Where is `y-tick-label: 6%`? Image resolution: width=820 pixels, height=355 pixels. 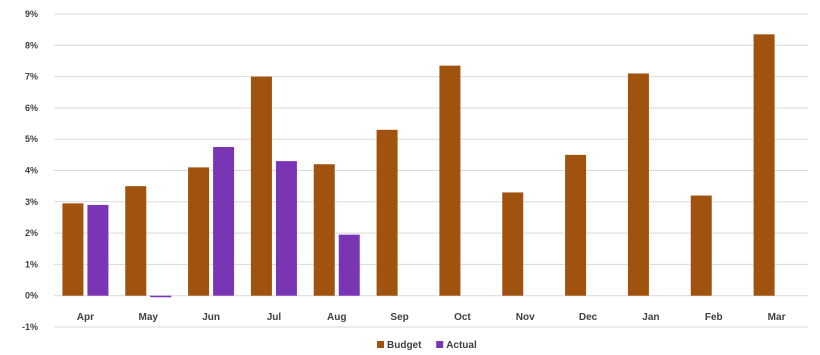
y-tick-label: 6% is located at coordinates (31, 108).